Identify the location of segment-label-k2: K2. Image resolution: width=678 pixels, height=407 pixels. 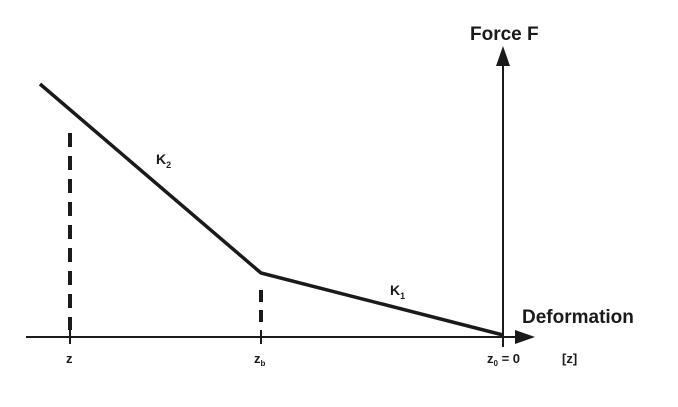
(163, 160).